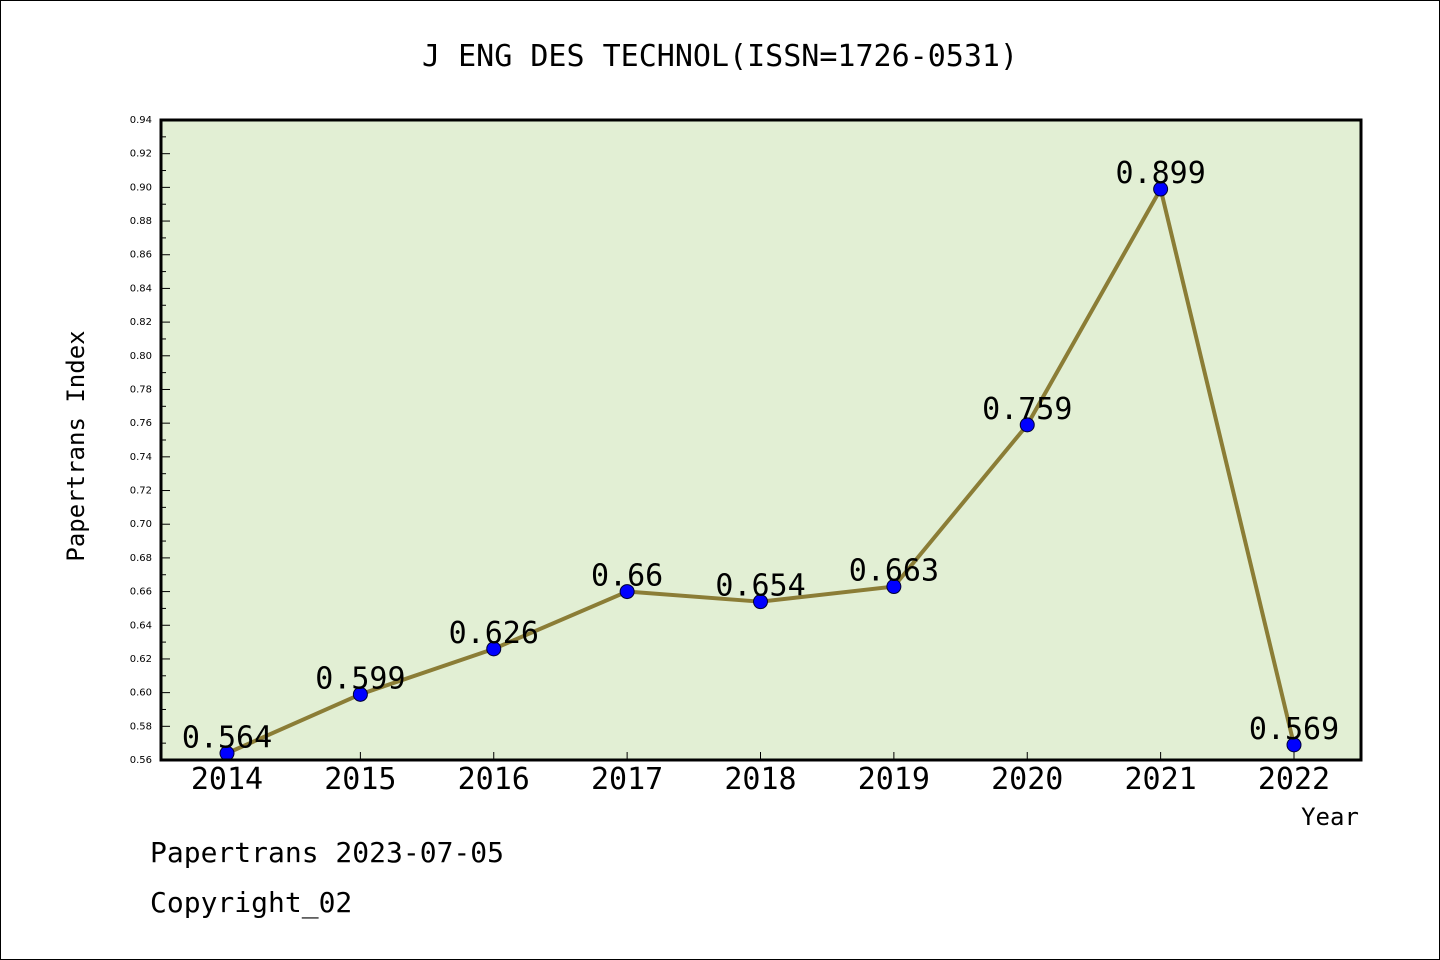  I want to click on footer-date: Papertrans 2023-07-05, so click(327, 852).